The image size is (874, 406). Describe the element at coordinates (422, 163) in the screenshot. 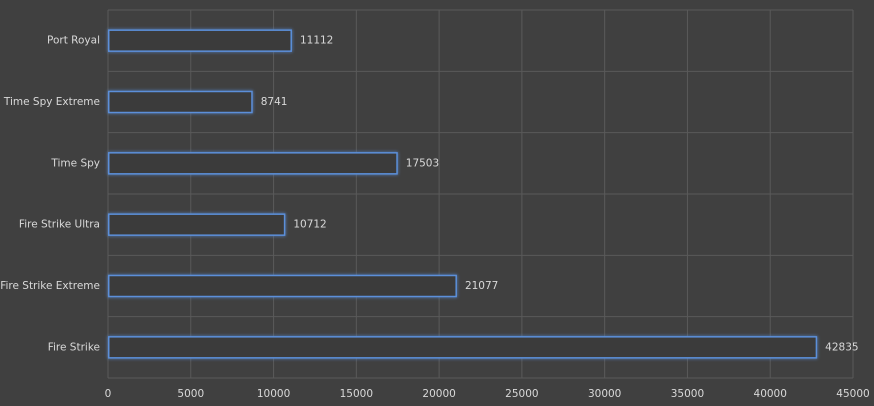

I see `value-label: 17503` at that location.